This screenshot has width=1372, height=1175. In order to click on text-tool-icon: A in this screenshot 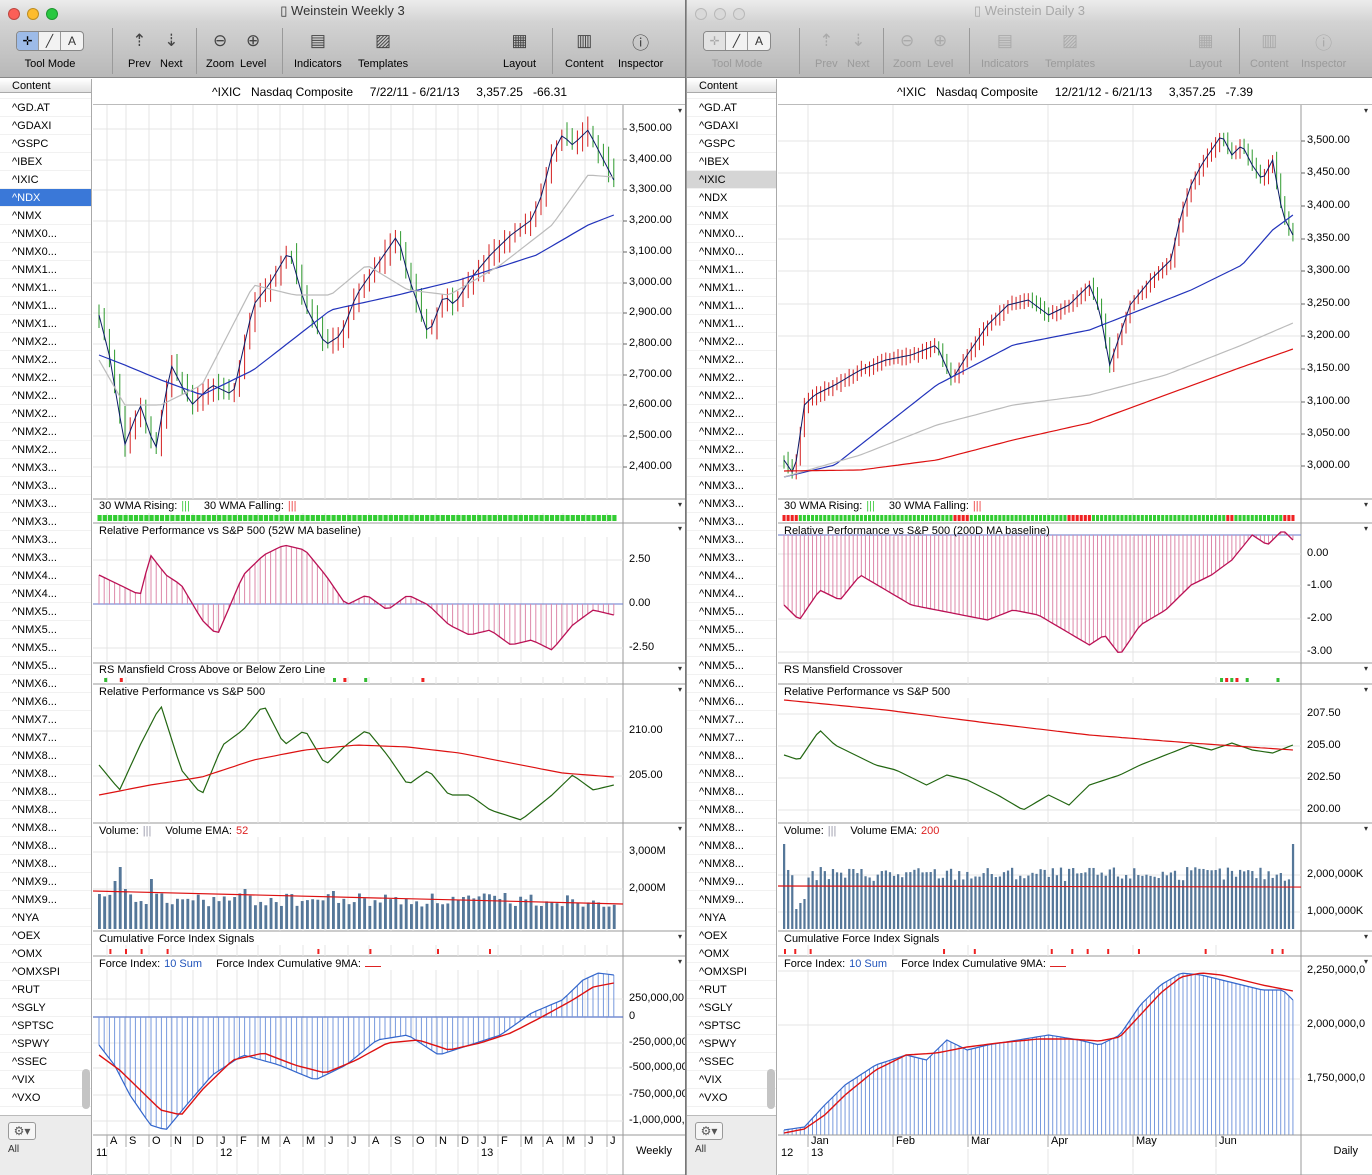, I will do `click(758, 41)`.